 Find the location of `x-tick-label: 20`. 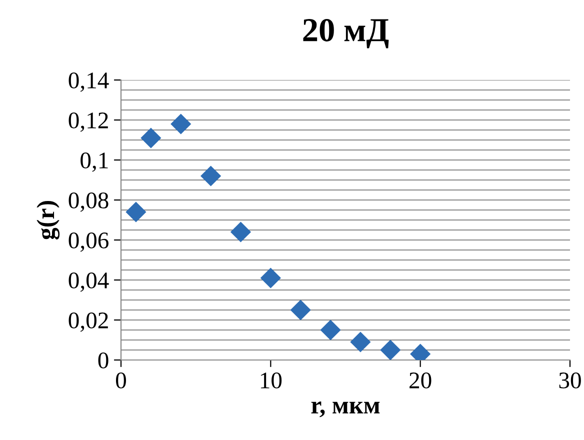

x-tick-label: 20 is located at coordinates (421, 380).